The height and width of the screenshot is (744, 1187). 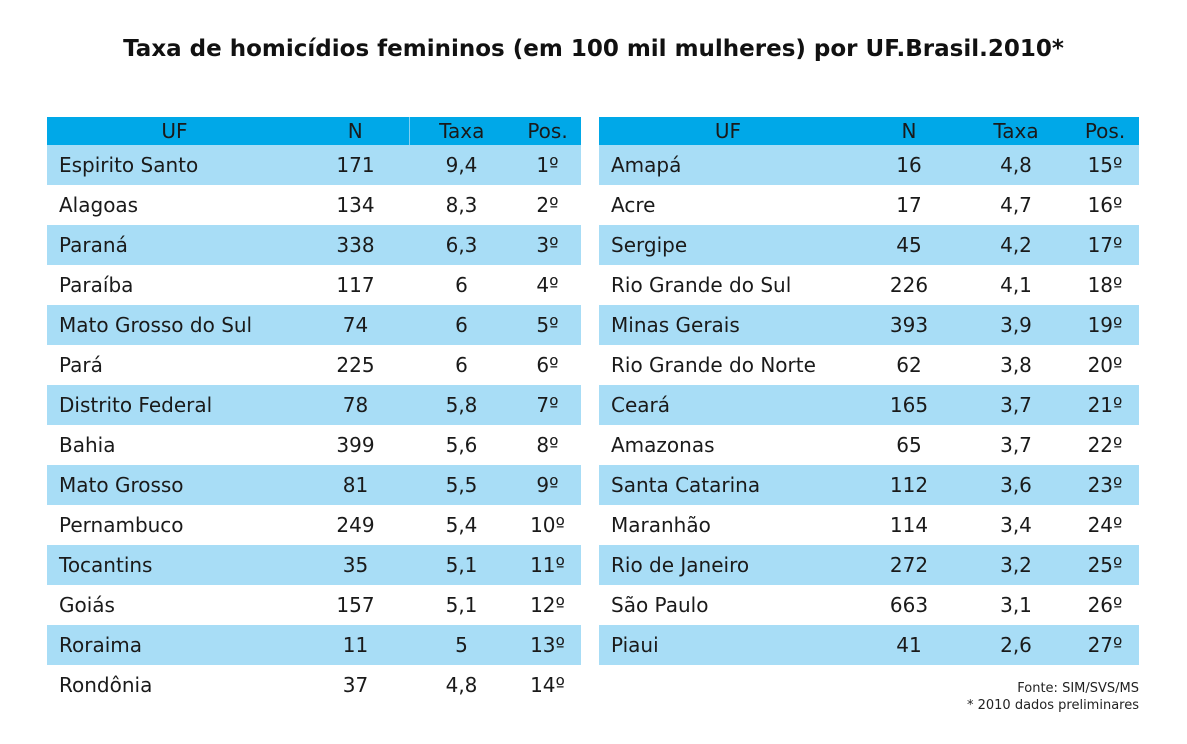 I want to click on table-row: Piaui 41 2,6 27º, so click(x=869, y=645).